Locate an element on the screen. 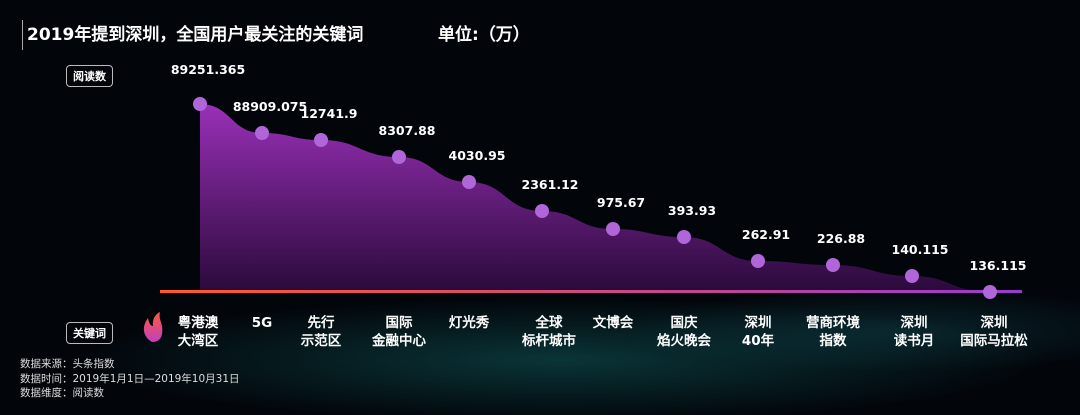  category-label: 深圳 国际马拉松 is located at coordinates (994, 332).